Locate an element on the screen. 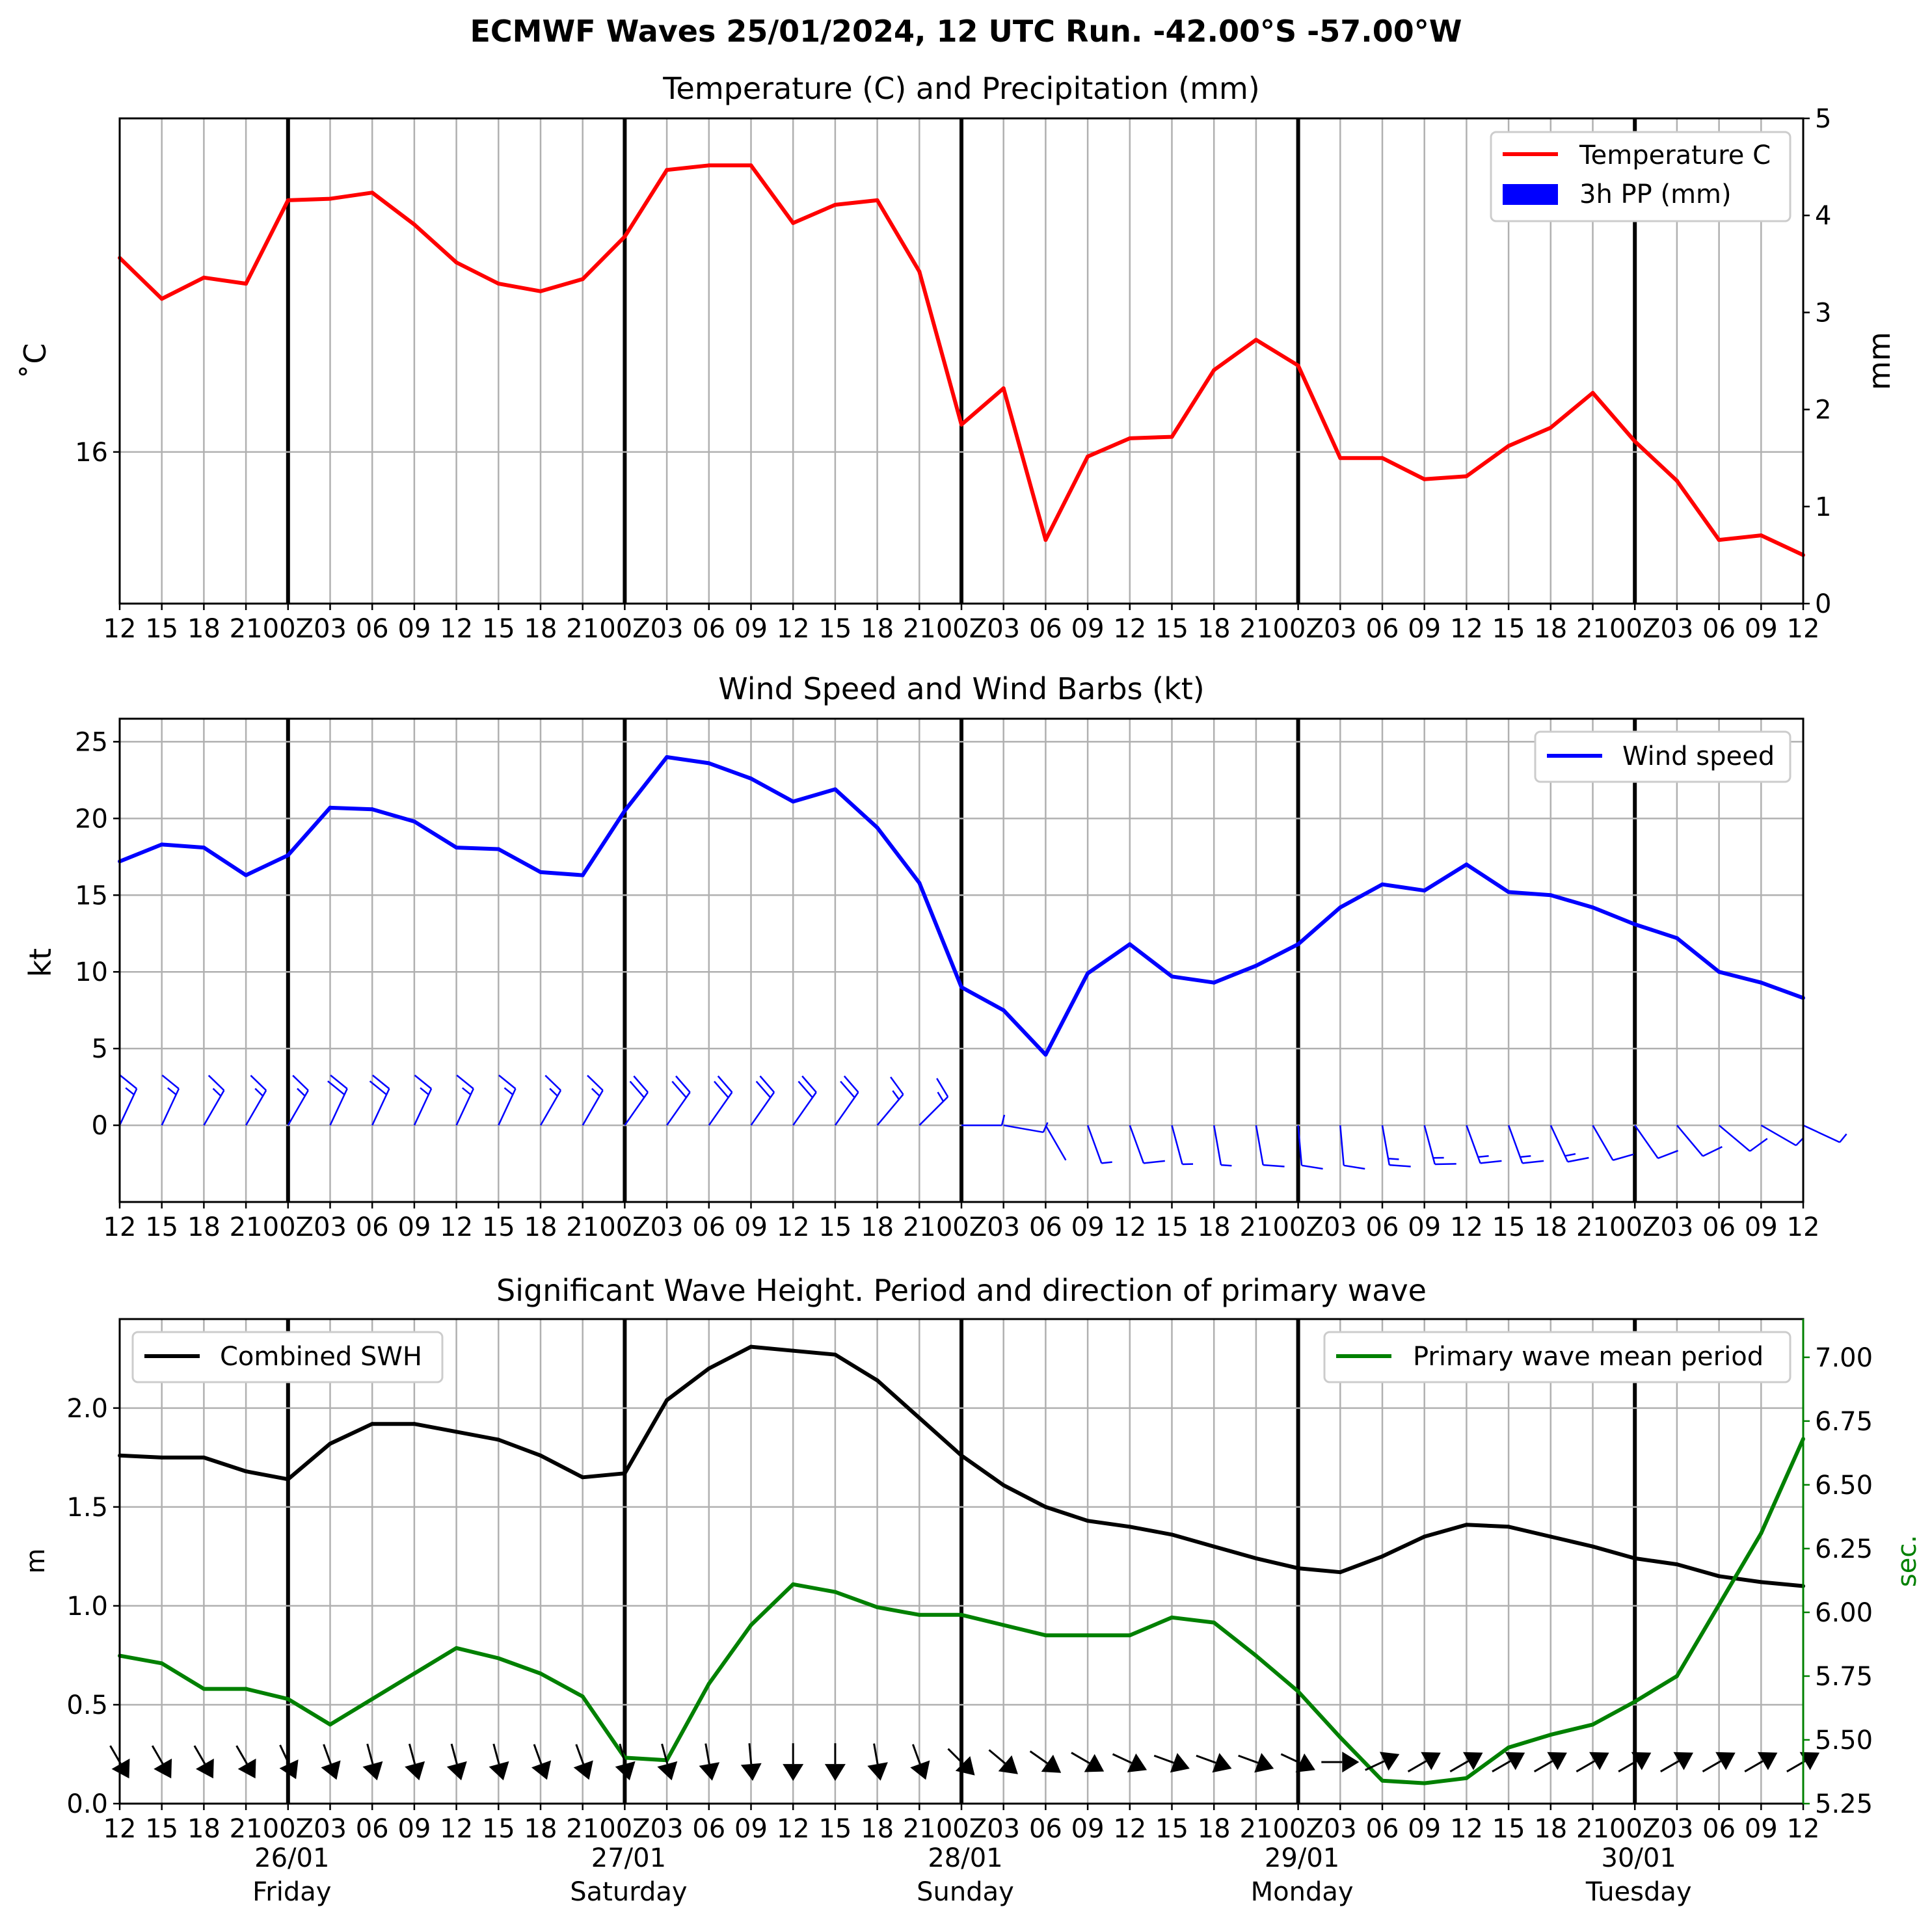  temperature-panel-title: Temperature (C) and Precipitation (mm) is located at coordinates (960, 89).